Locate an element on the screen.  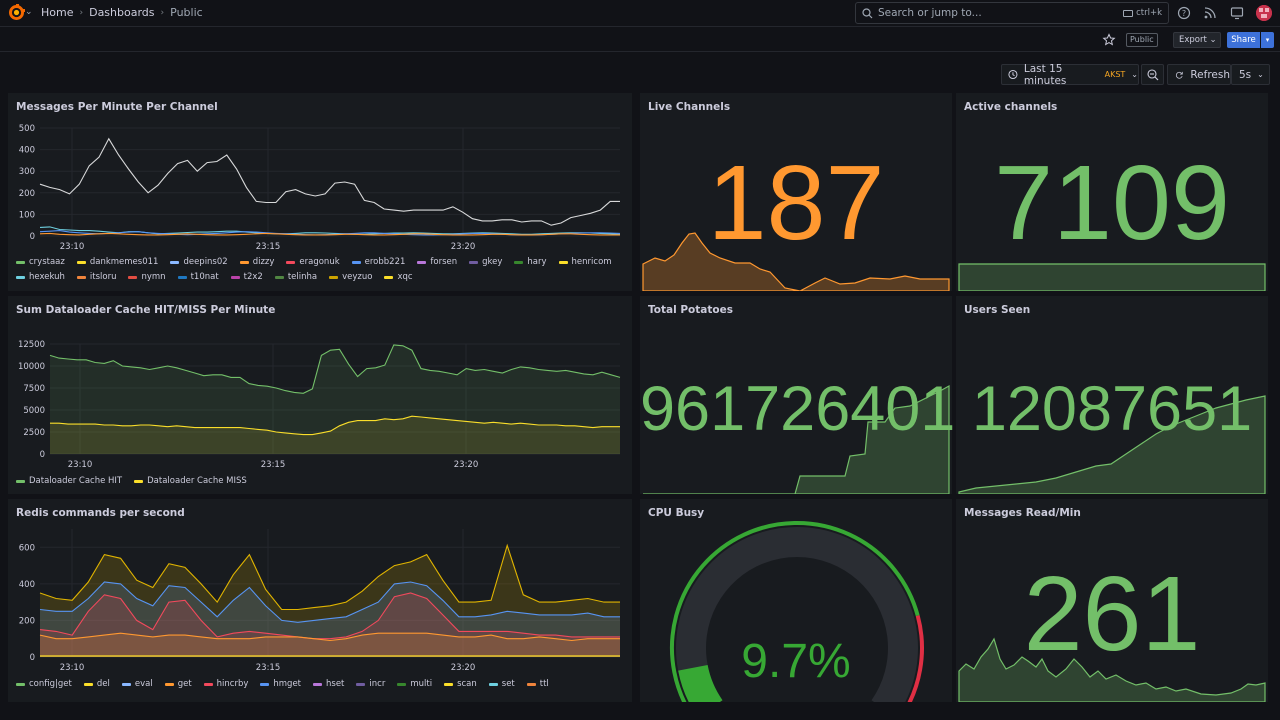
panel-total-potatoes: Total Potatoes 961726401 is located at coordinates (797, 395).